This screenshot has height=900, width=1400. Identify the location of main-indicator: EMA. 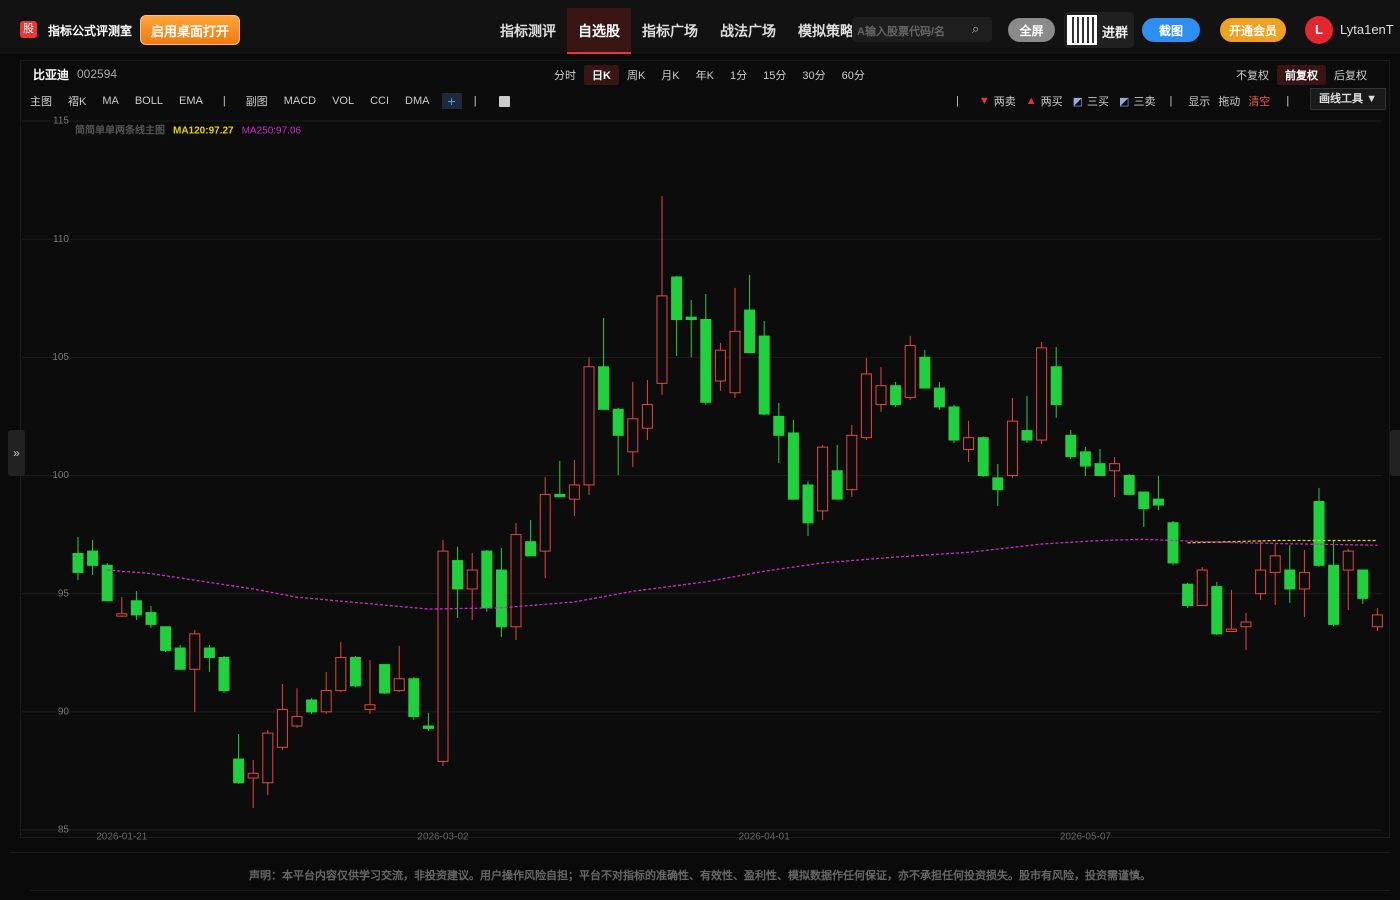
(190, 101).